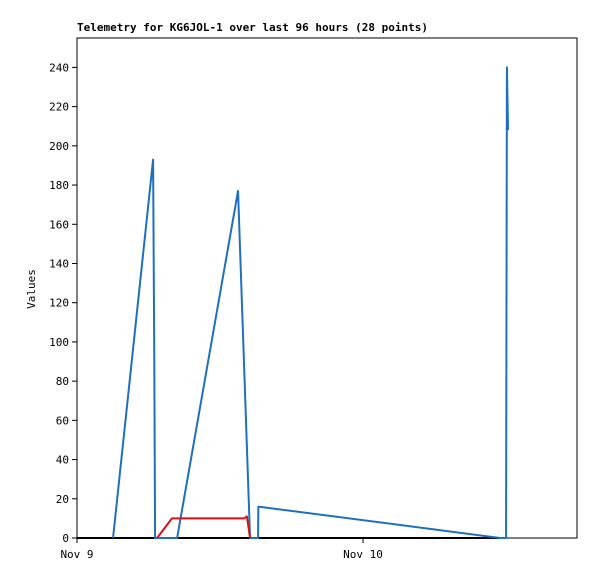  I want to click on y-tick-label: 100, so click(59, 342).